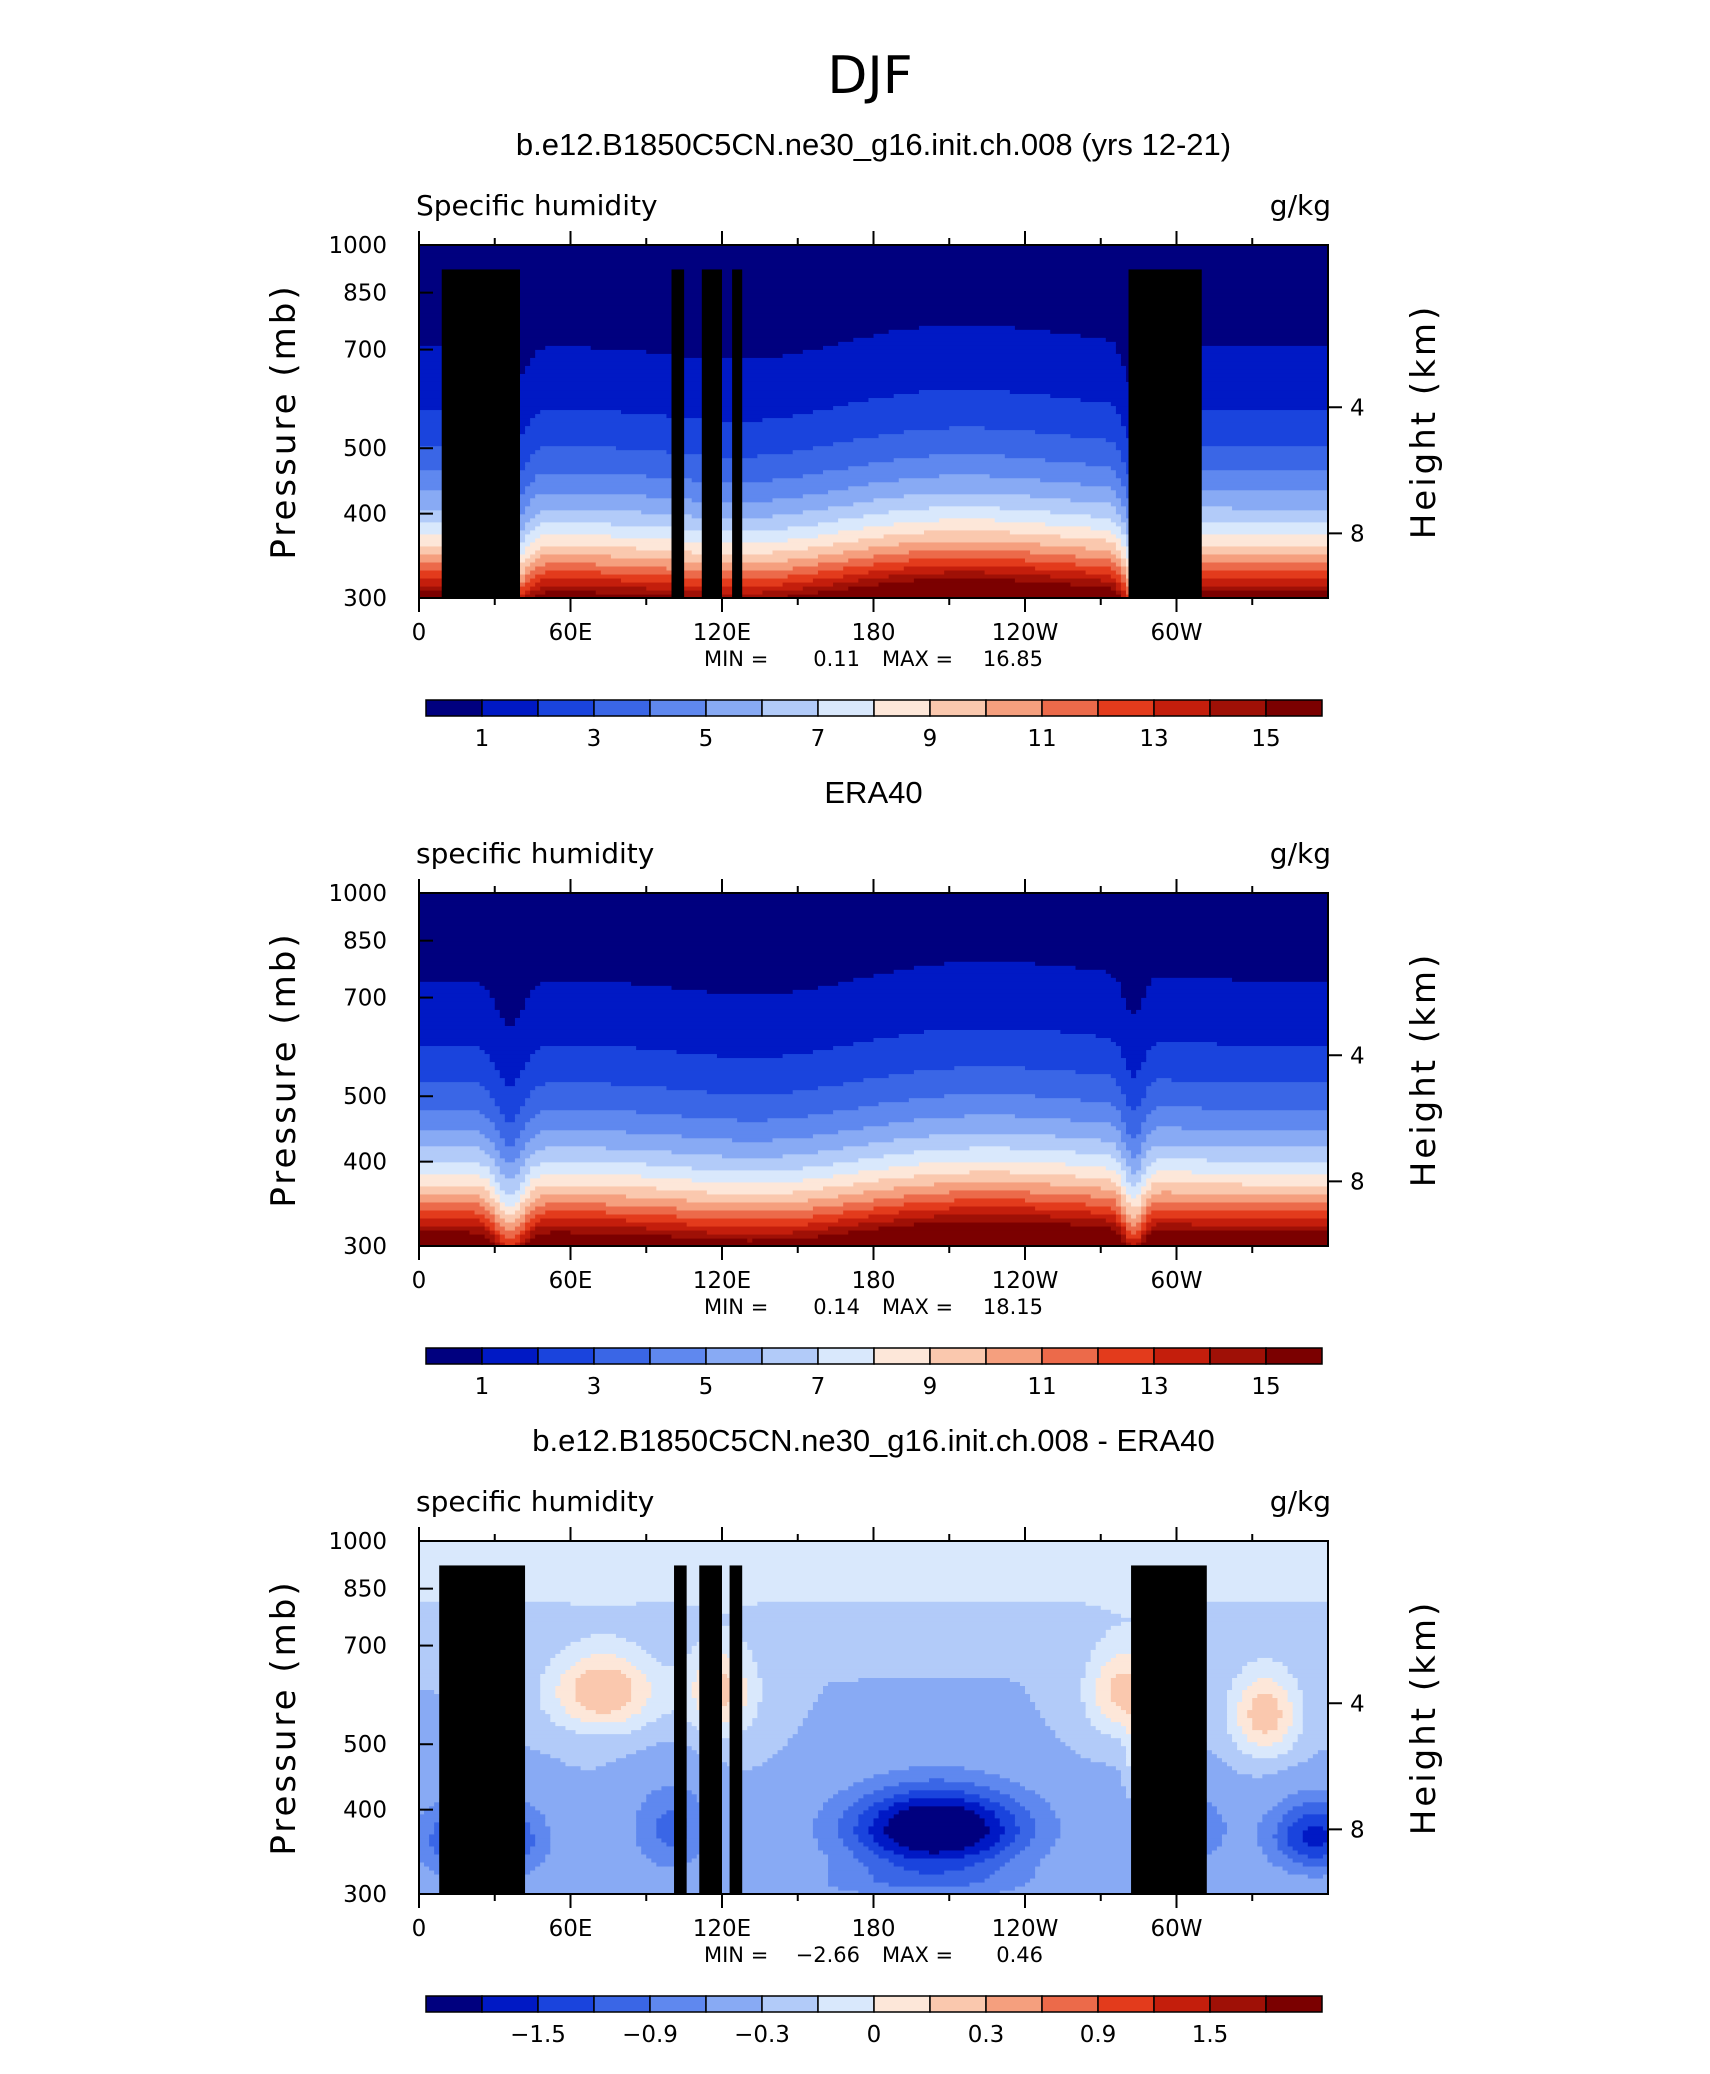 Image resolution: width=1710 pixels, height=2074 pixels. What do you see at coordinates (571, 633) in the screenshot?
I see `x-tick-label: 60E` at bounding box center [571, 633].